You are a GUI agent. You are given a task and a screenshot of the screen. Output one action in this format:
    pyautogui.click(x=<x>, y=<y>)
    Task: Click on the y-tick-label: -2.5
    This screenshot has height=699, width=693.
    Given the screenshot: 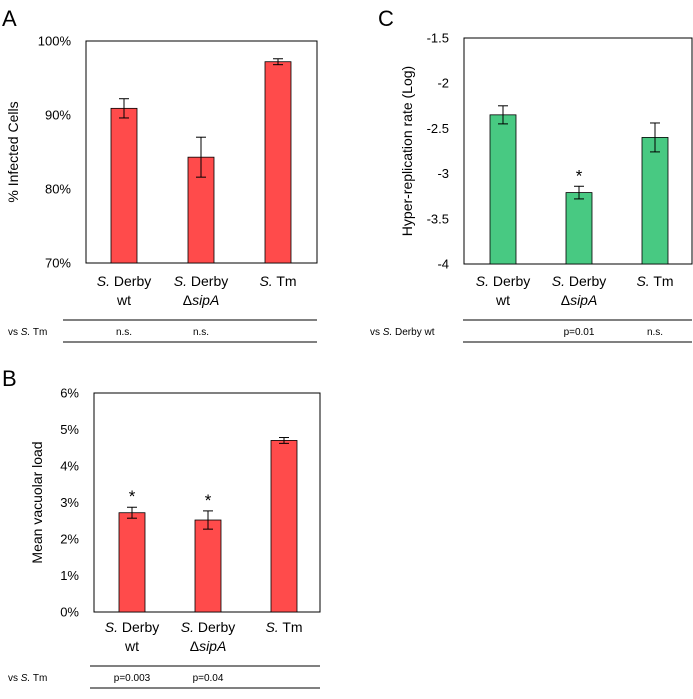 What is the action you would take?
    pyautogui.click(x=438, y=128)
    